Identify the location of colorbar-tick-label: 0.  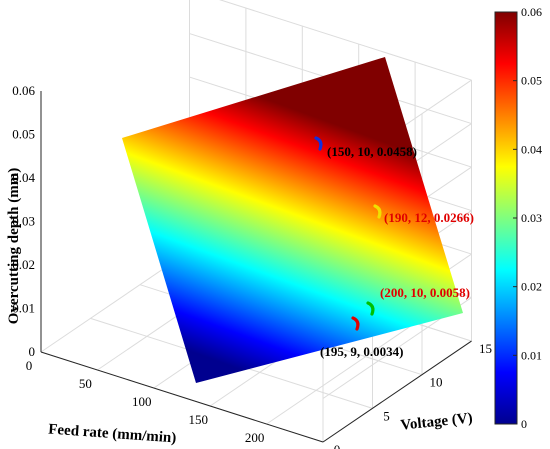
(524, 424).